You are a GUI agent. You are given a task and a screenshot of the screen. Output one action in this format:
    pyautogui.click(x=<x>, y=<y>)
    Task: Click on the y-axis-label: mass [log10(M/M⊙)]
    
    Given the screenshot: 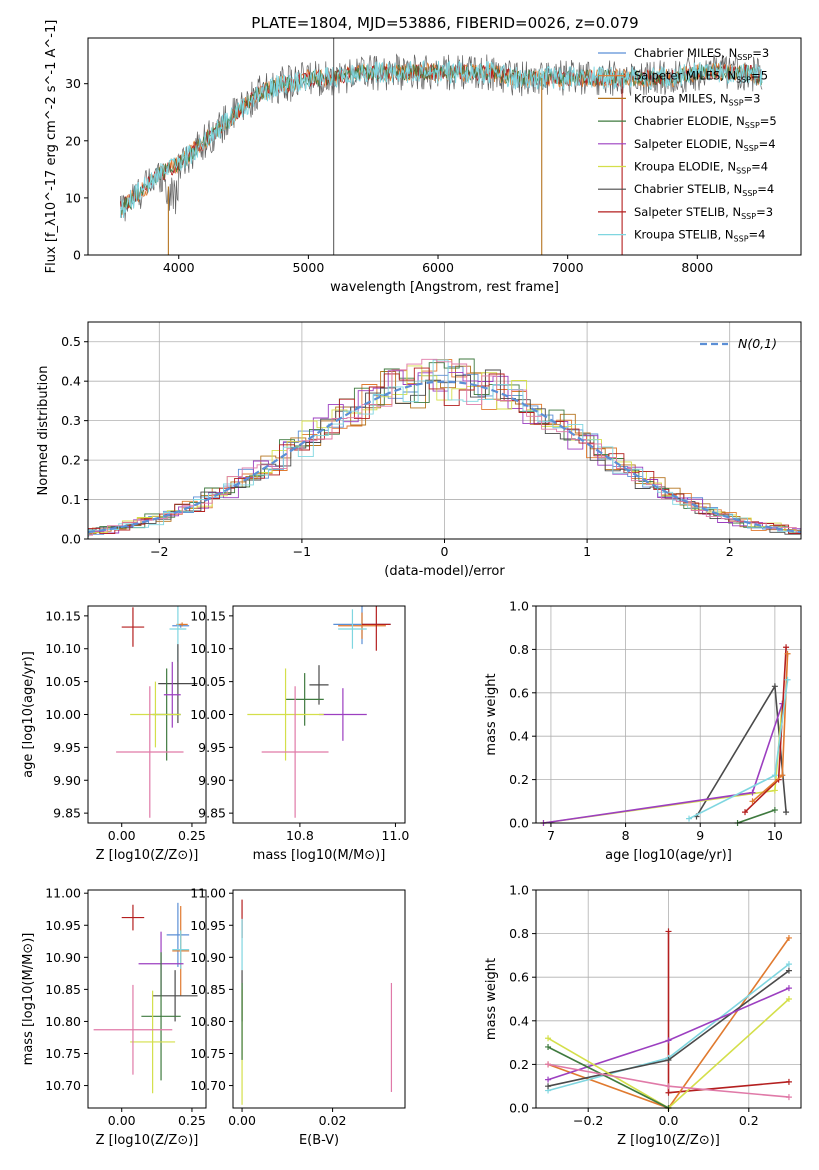 What is the action you would take?
    pyautogui.click(x=28, y=999)
    